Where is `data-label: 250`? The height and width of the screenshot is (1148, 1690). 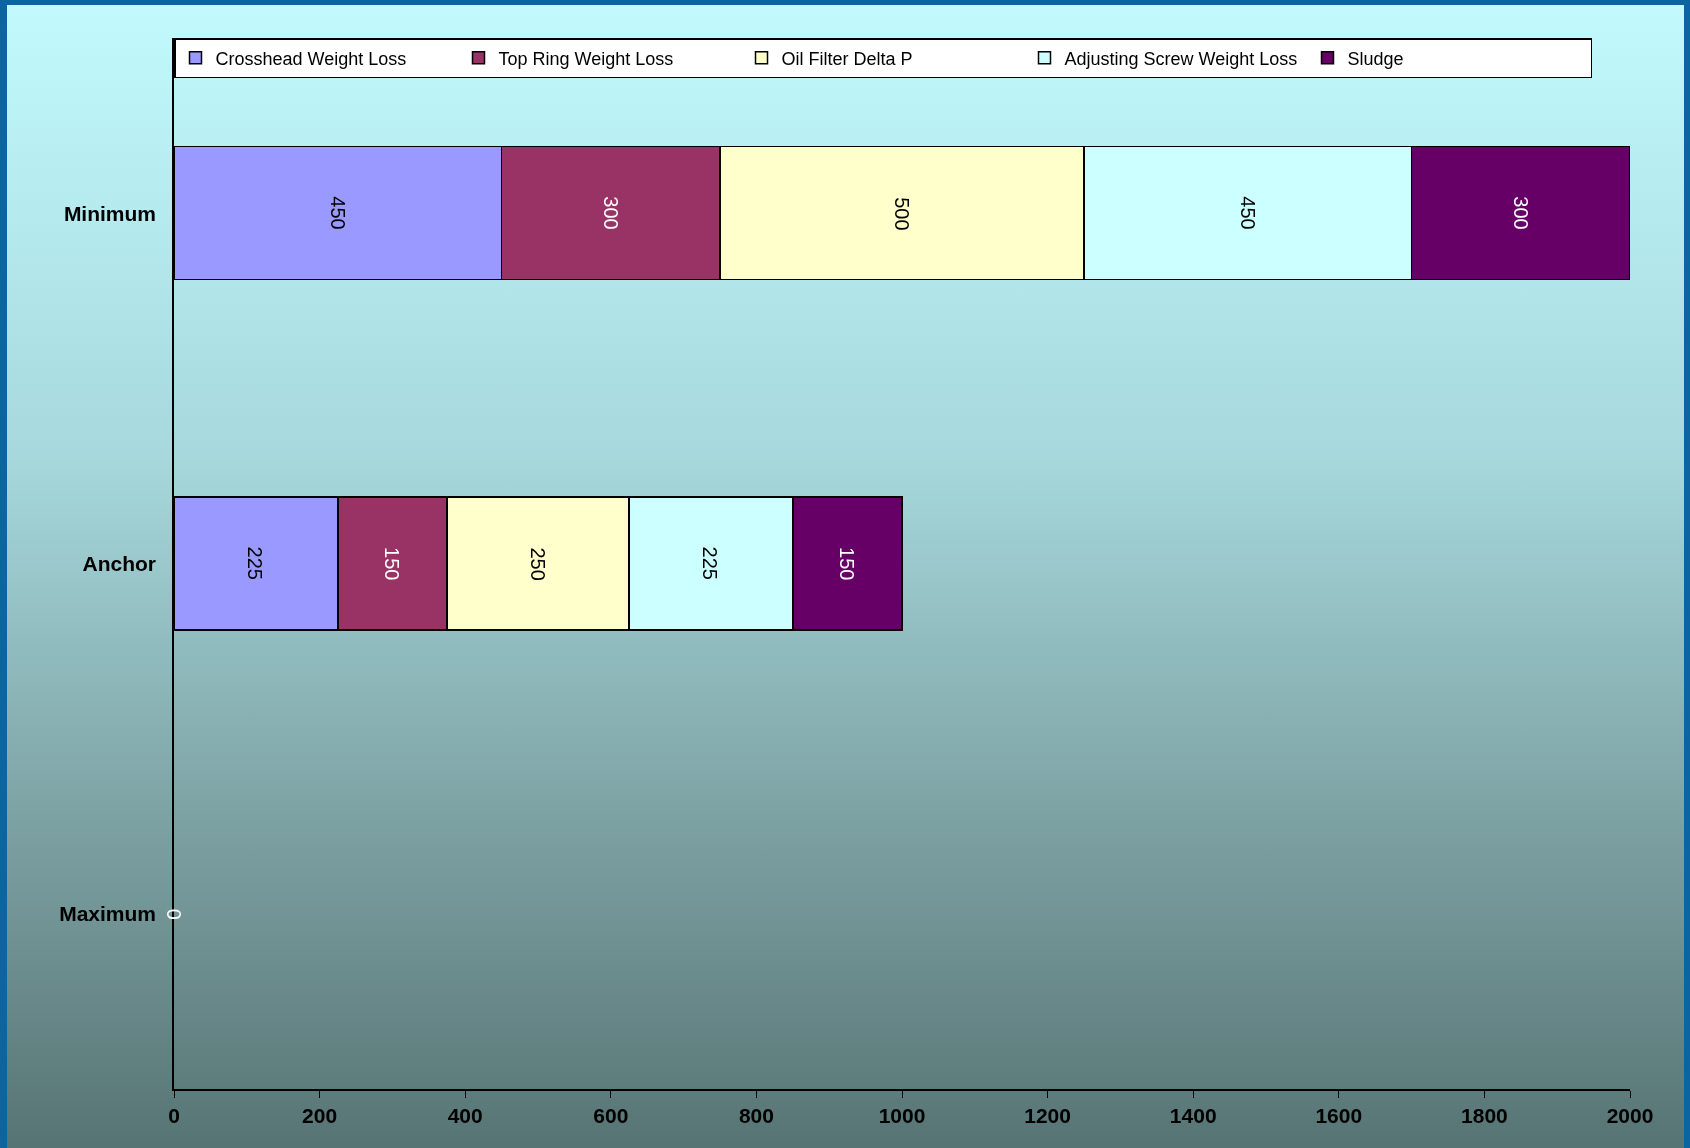
data-label: 250 is located at coordinates (537, 564).